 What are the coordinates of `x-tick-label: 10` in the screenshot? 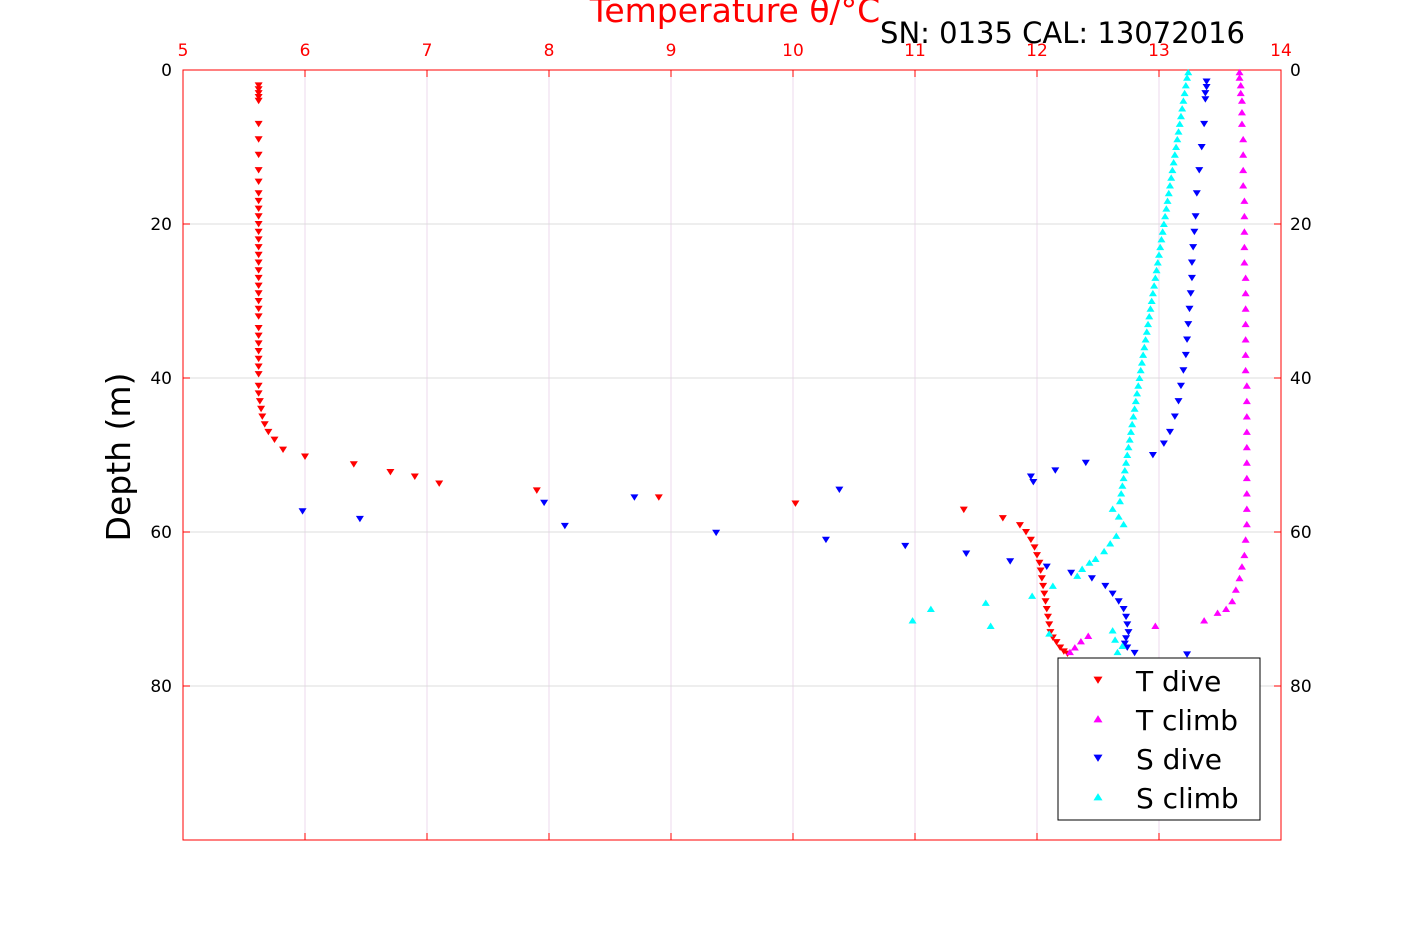 It's located at (793, 51).